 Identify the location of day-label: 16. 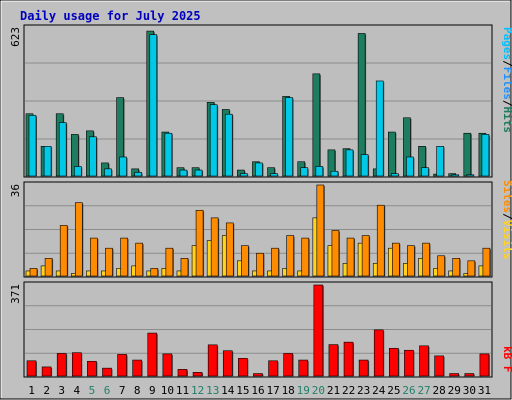
(257, 390).